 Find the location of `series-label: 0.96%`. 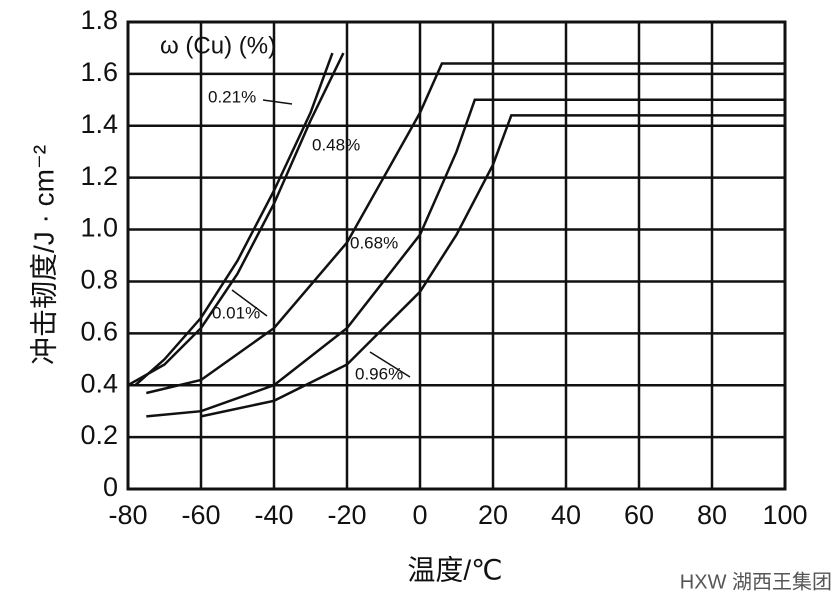

series-label: 0.96% is located at coordinates (379, 373).